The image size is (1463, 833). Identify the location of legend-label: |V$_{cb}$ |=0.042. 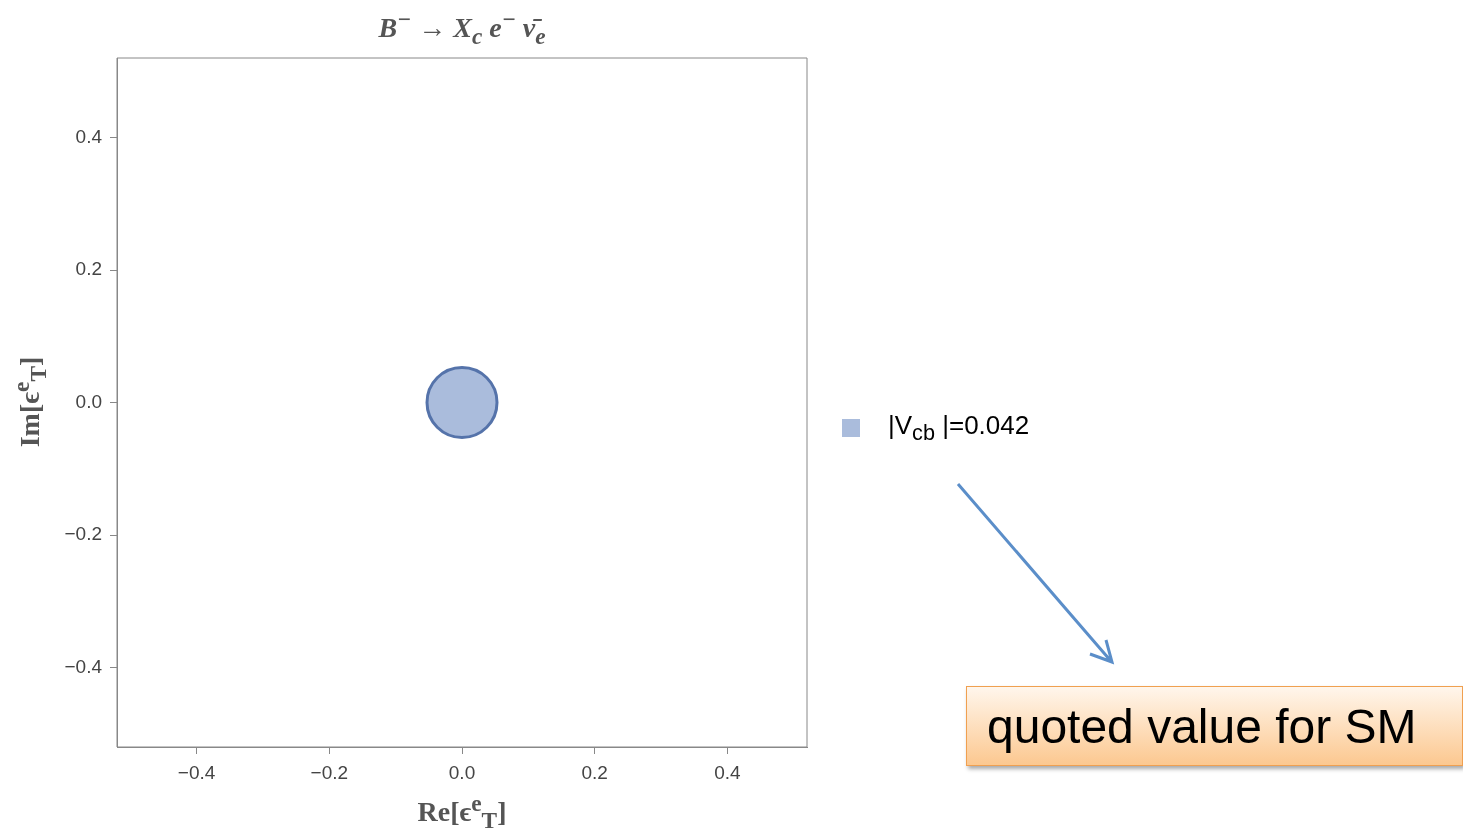
(959, 428).